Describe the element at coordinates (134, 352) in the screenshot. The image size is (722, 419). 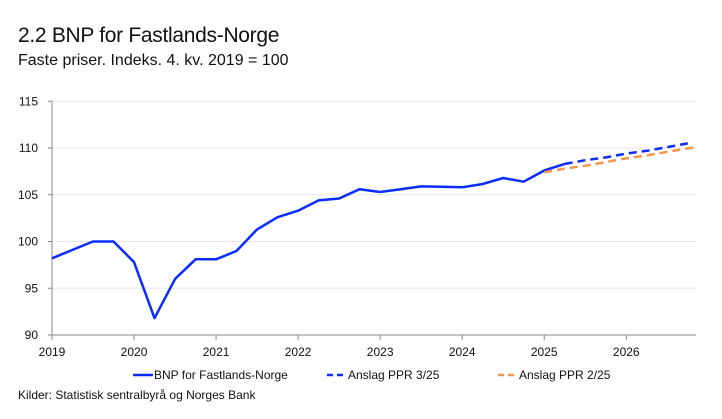
I see `x-tick-label: 2020` at that location.